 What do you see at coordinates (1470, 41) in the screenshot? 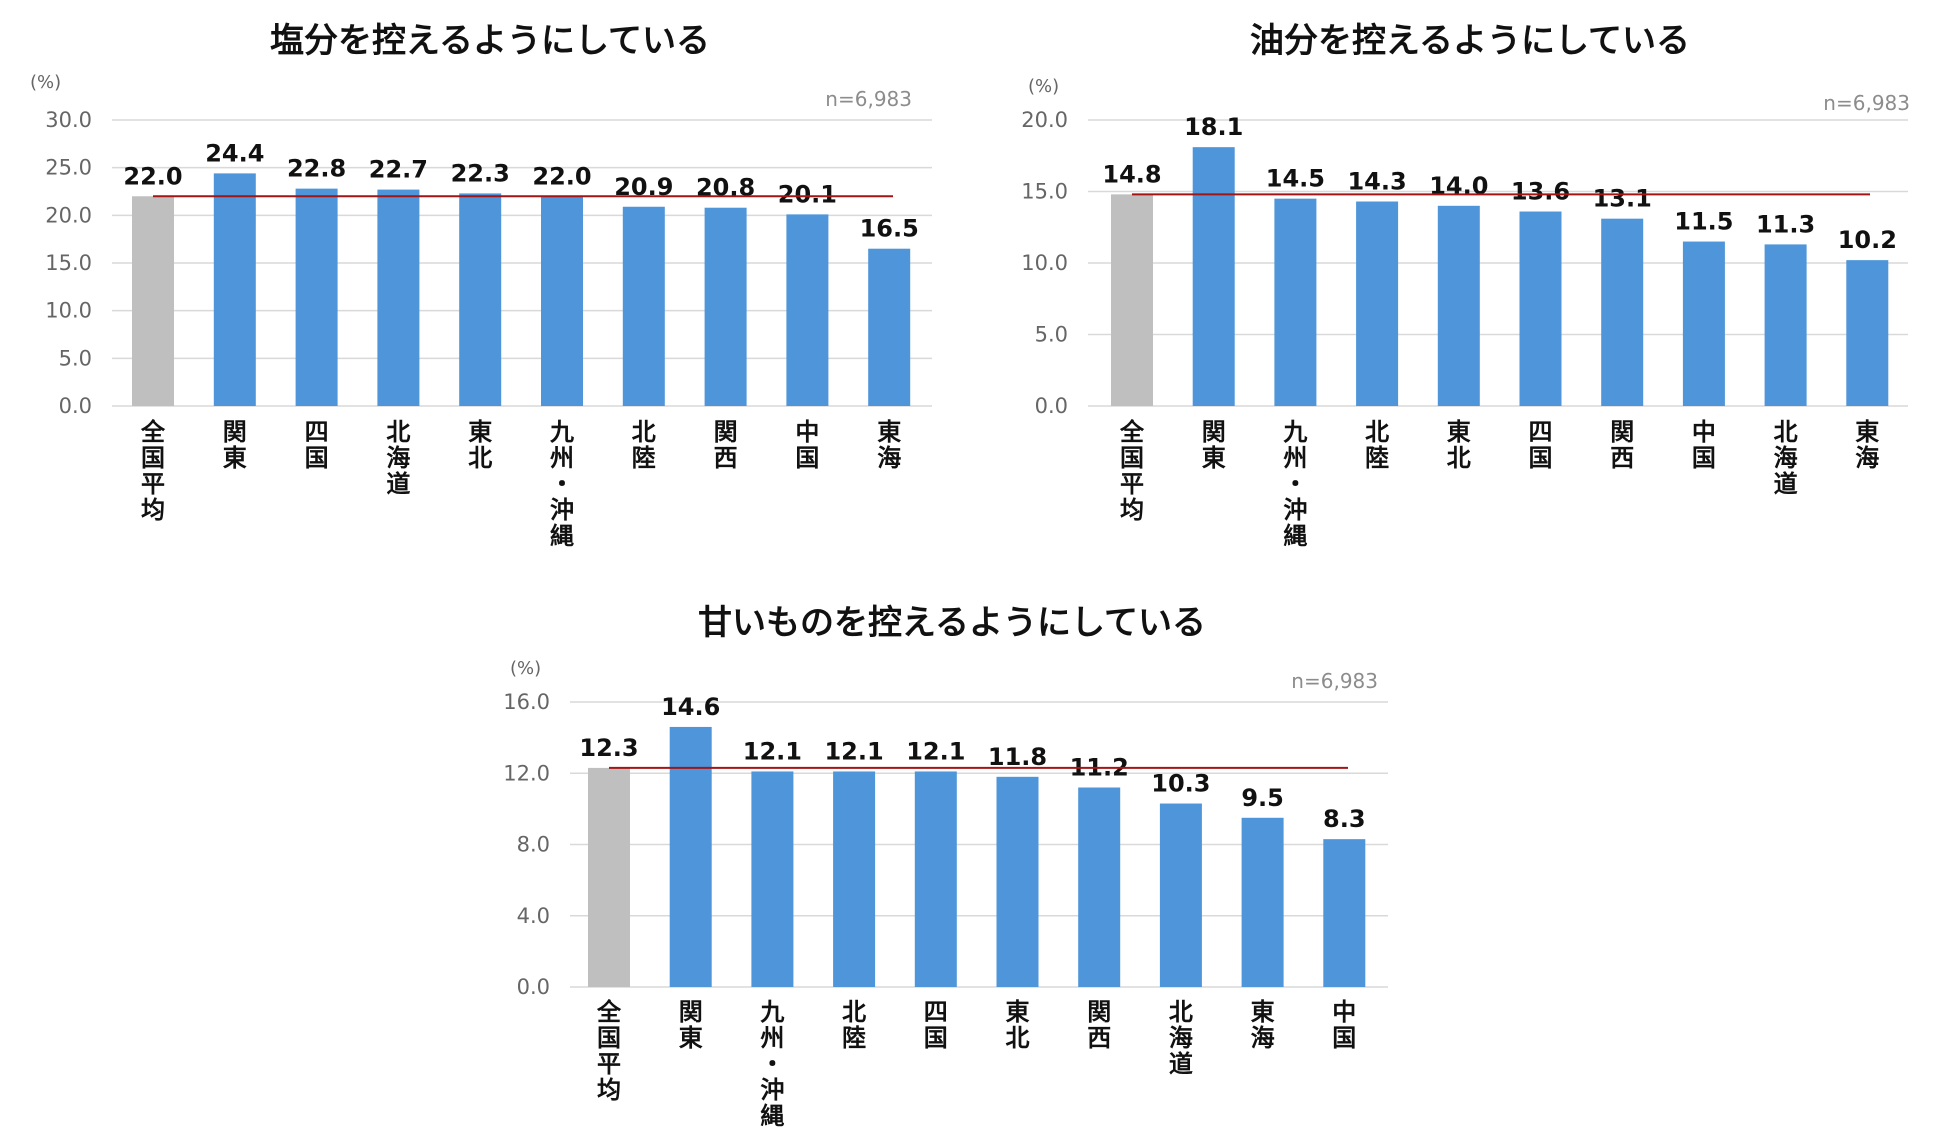
I see `chart-title: 油分を控えるようにしている` at bounding box center [1470, 41].